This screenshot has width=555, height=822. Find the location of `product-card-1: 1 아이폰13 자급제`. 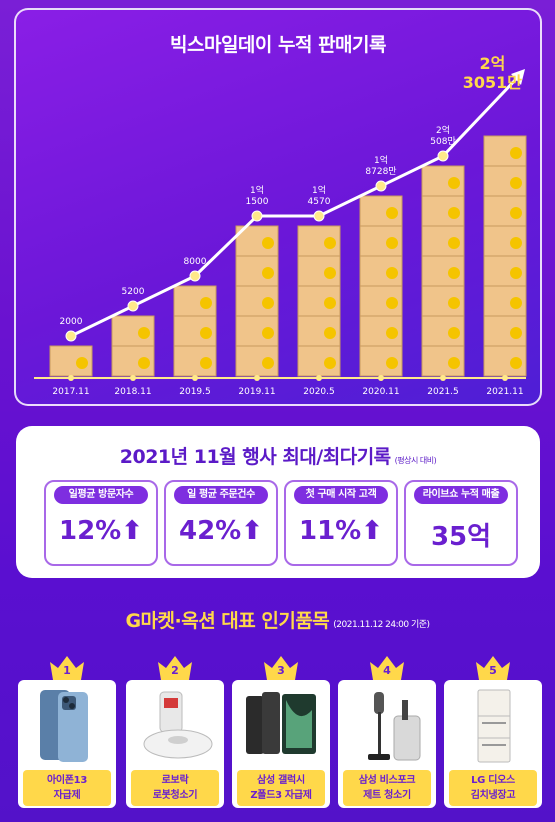

product-card-1: 1 아이폰13 자급제 is located at coordinates (67, 730).